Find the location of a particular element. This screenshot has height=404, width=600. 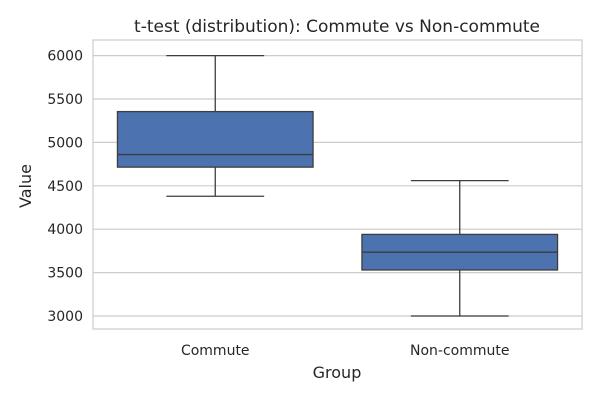

y-tick-label: 4500 is located at coordinates (65, 187).